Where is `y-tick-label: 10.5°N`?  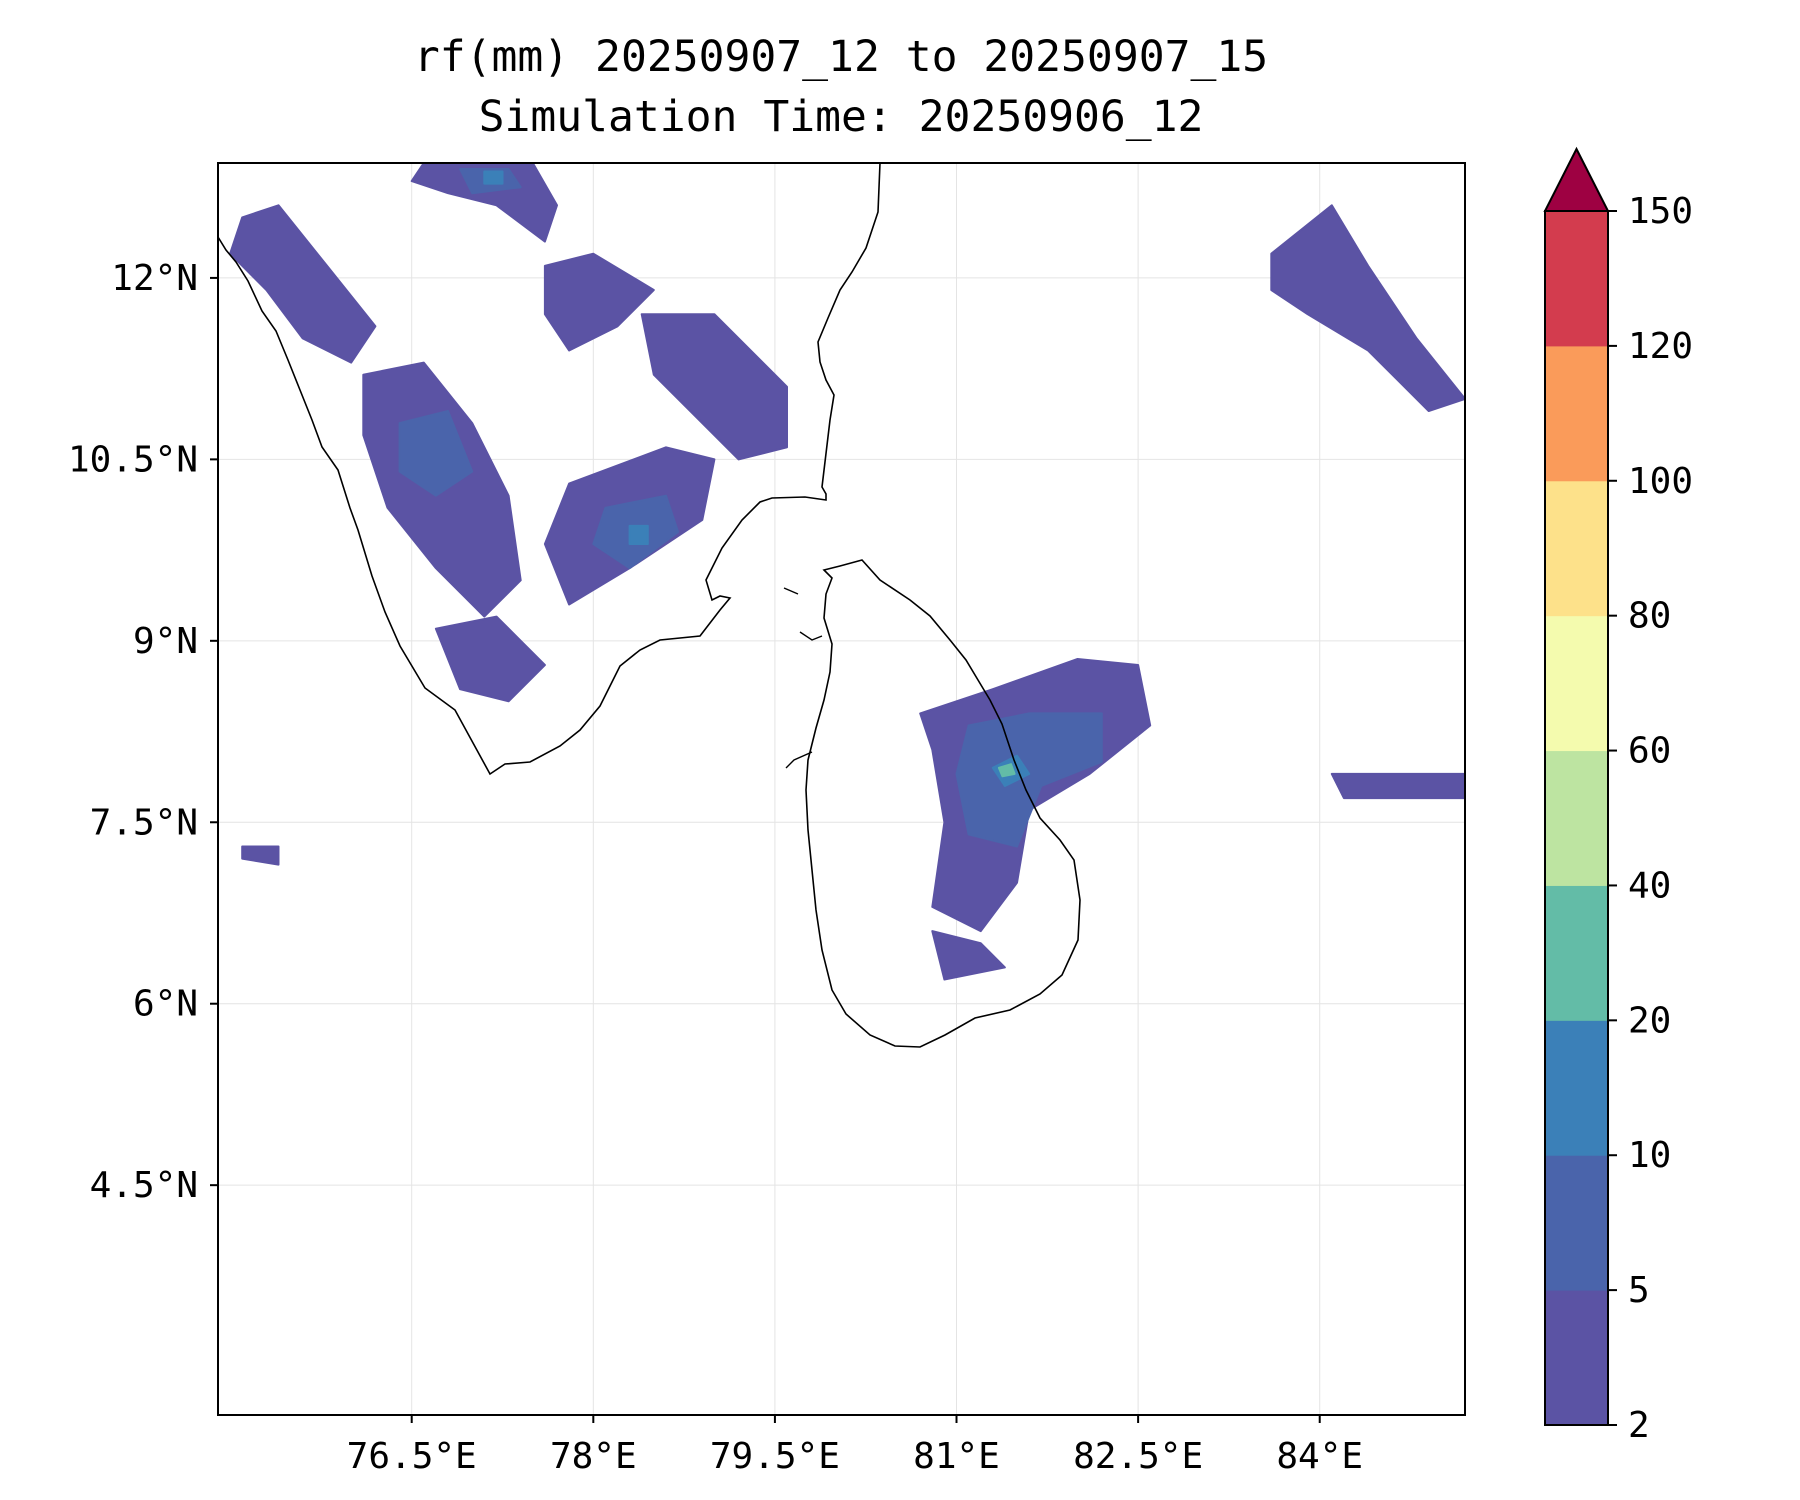
y-tick-label: 10.5°N is located at coordinates (133, 459).